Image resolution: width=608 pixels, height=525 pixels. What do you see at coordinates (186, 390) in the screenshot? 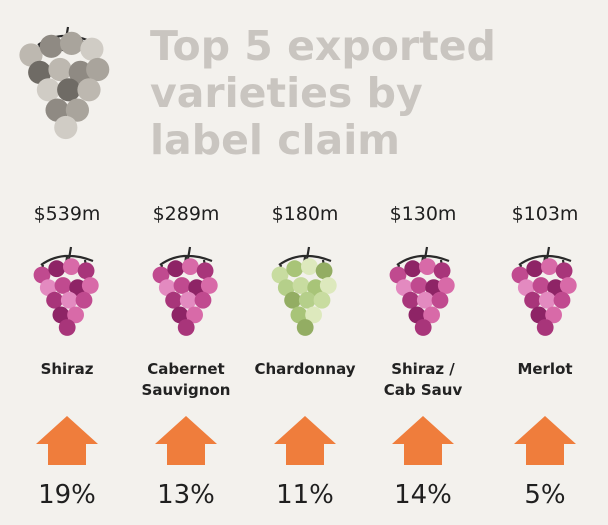
I see `variety-name: Sauvignon` at bounding box center [186, 390].